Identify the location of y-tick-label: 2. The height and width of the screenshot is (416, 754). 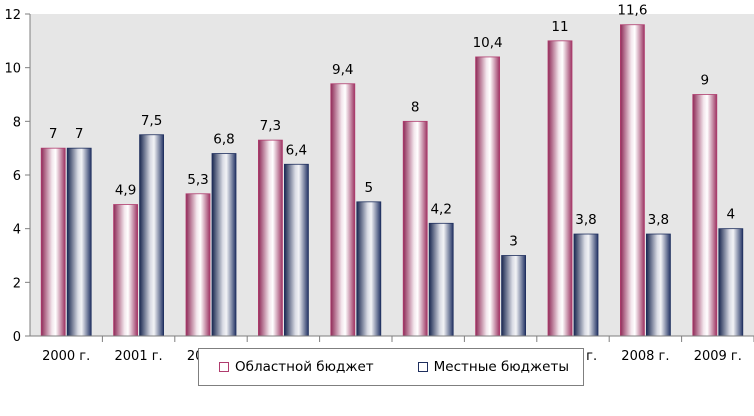
(17, 283).